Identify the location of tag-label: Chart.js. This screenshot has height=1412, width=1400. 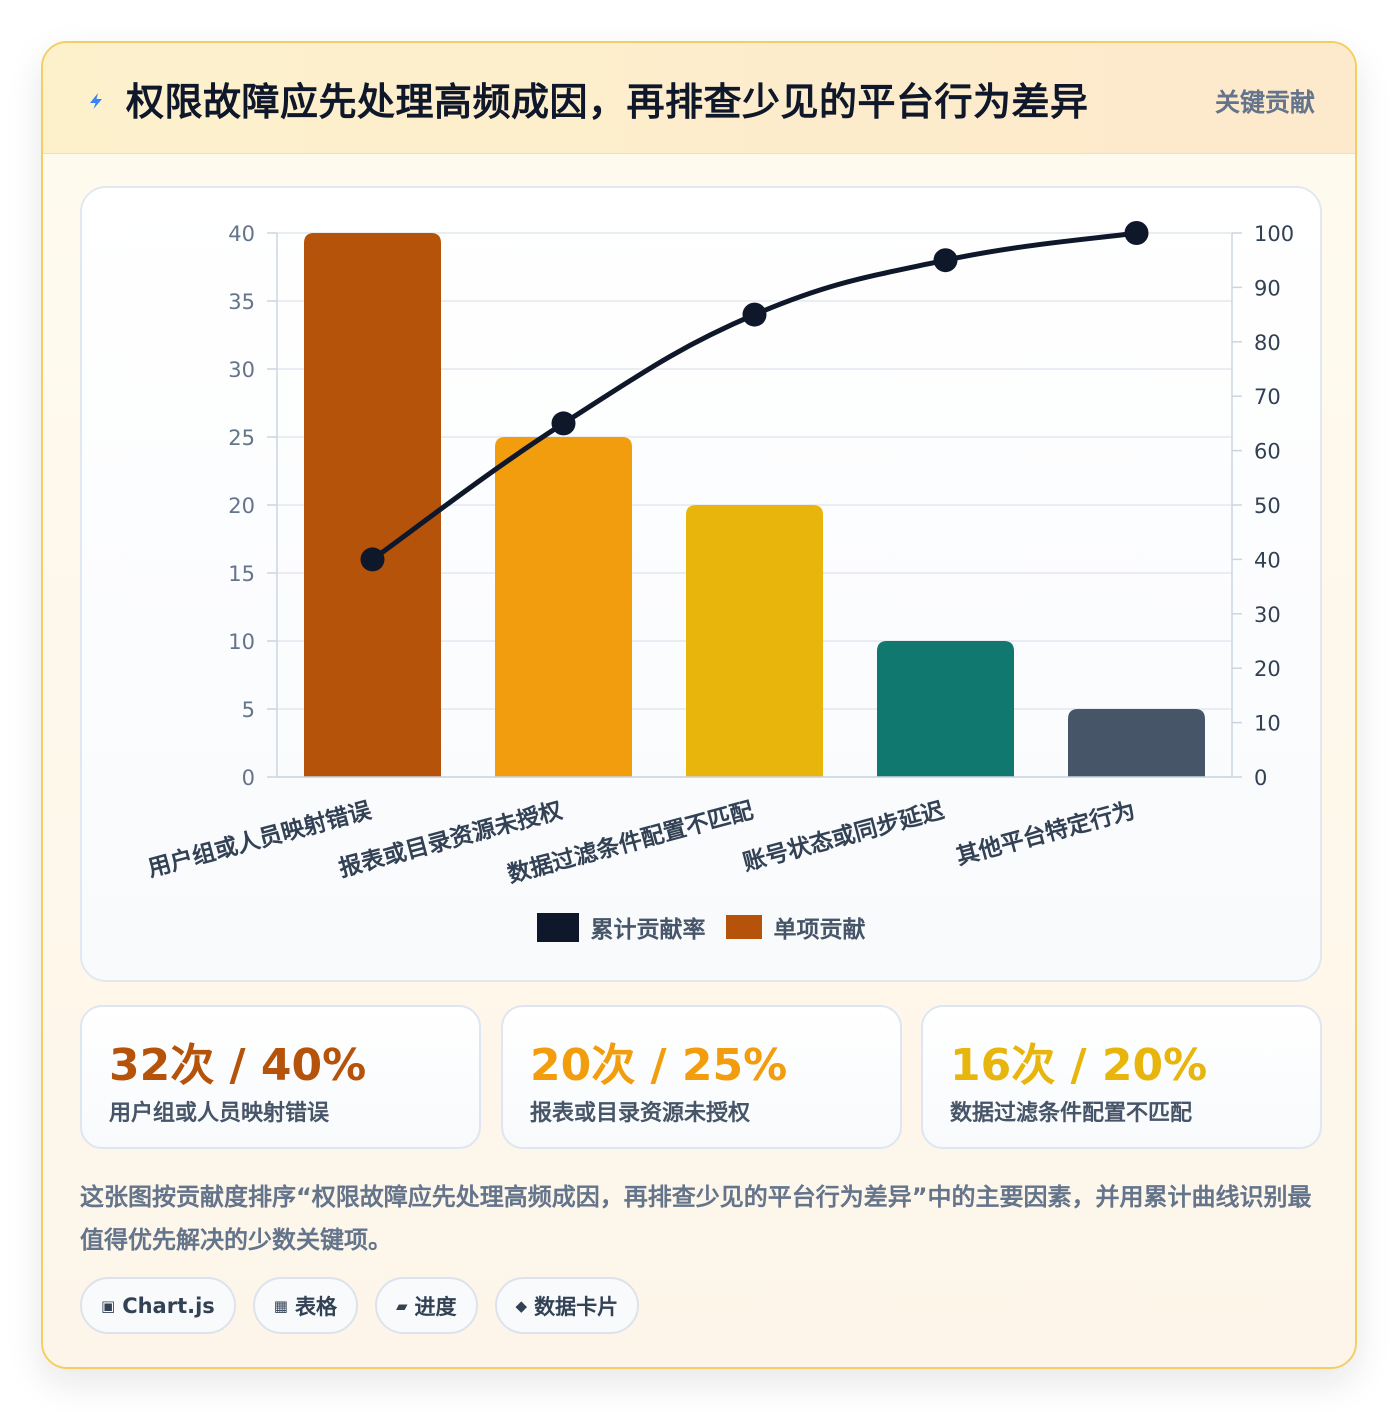
(168, 1305).